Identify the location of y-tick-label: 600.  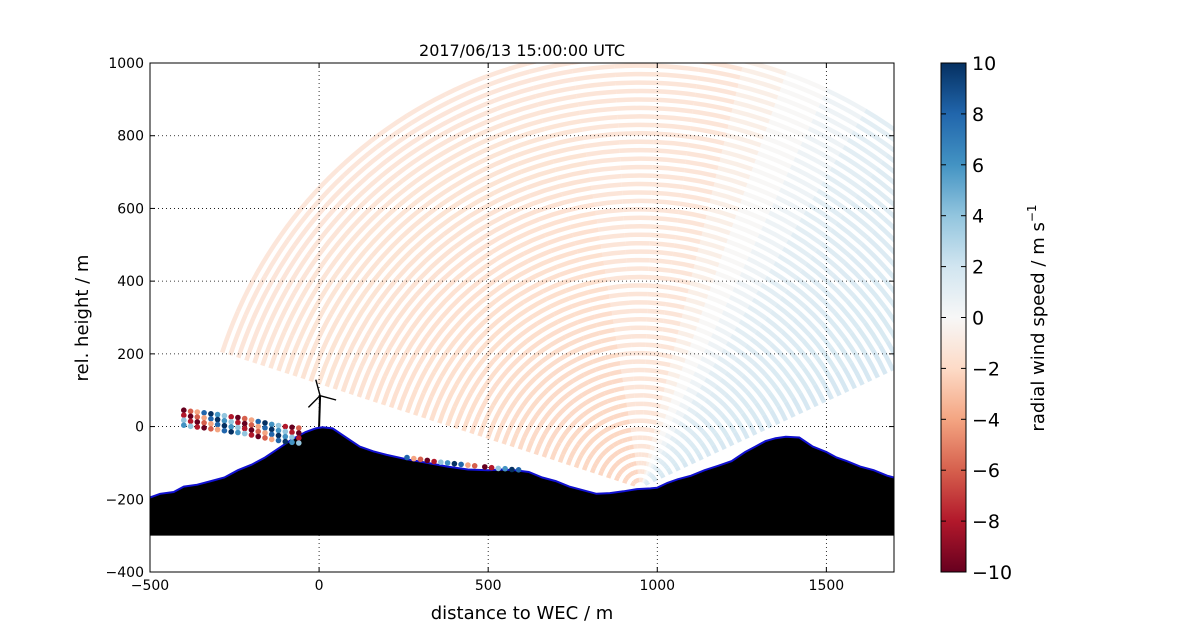
(130, 209).